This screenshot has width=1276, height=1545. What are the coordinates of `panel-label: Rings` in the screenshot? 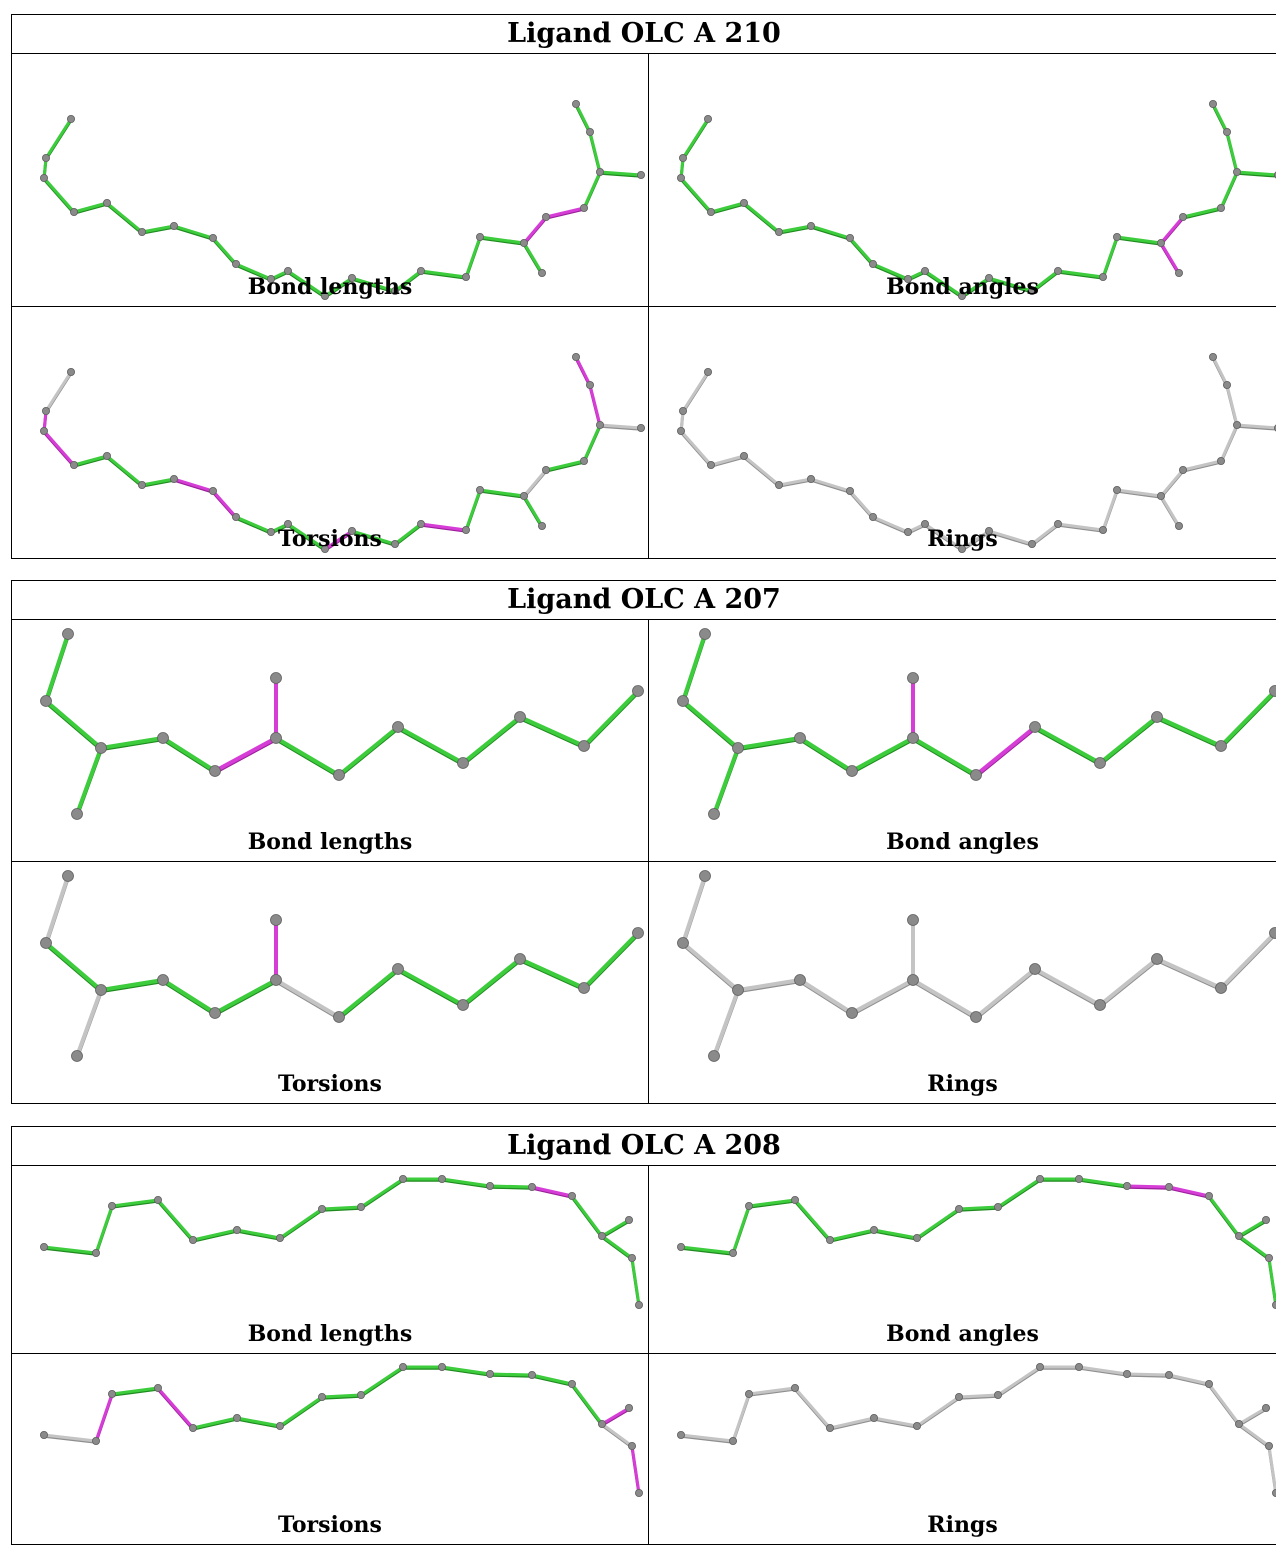 It's located at (962, 539).